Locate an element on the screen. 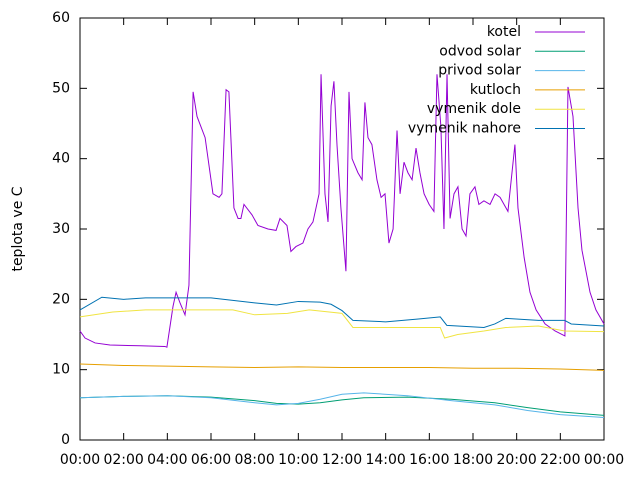 The image size is (640, 484). legend-label: kutloch is located at coordinates (495, 90).